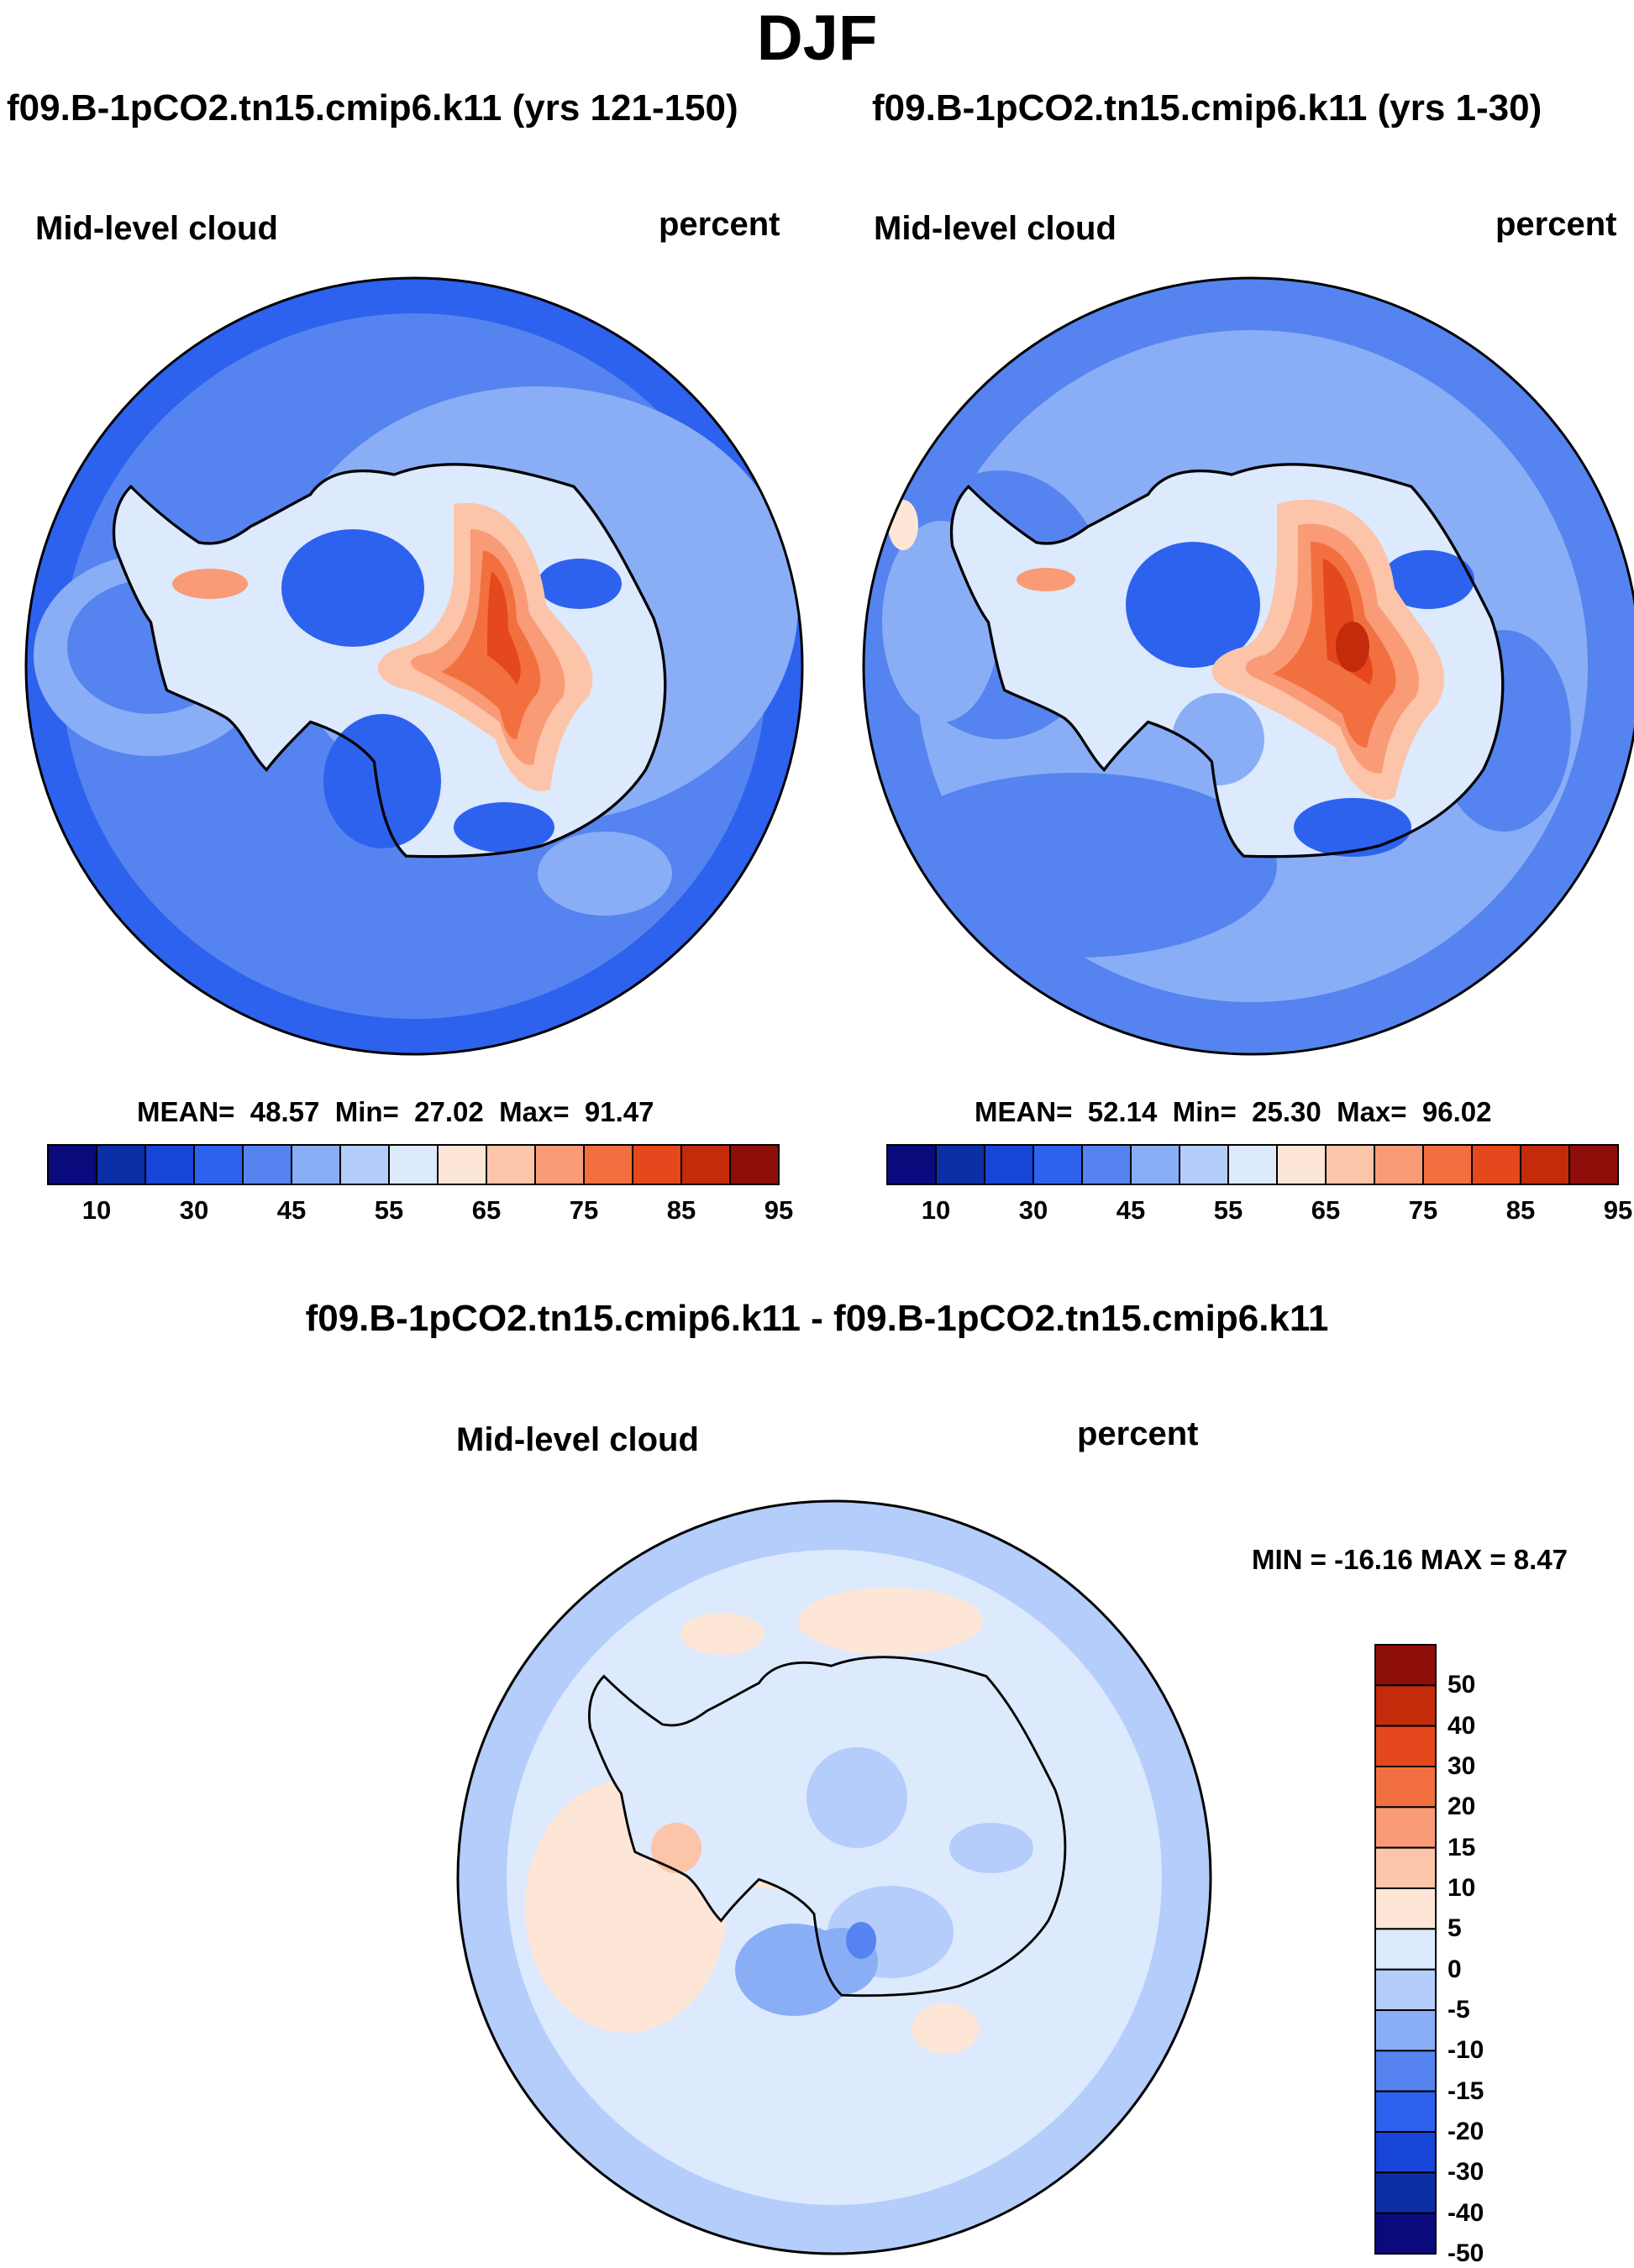  What do you see at coordinates (1465, 2212) in the screenshot?
I see `colorbar-tick-label: -40` at bounding box center [1465, 2212].